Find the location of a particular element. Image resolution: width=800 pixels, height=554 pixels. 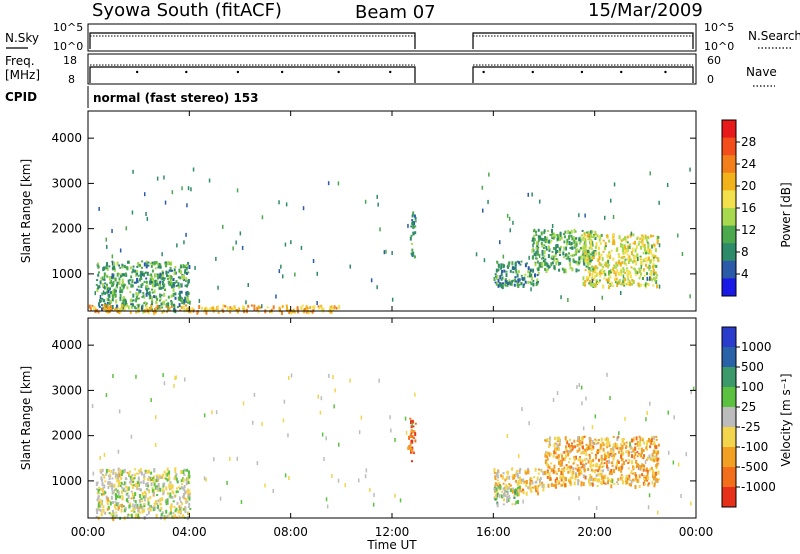

freq-label-2: [MHz] is located at coordinates (22, 75).